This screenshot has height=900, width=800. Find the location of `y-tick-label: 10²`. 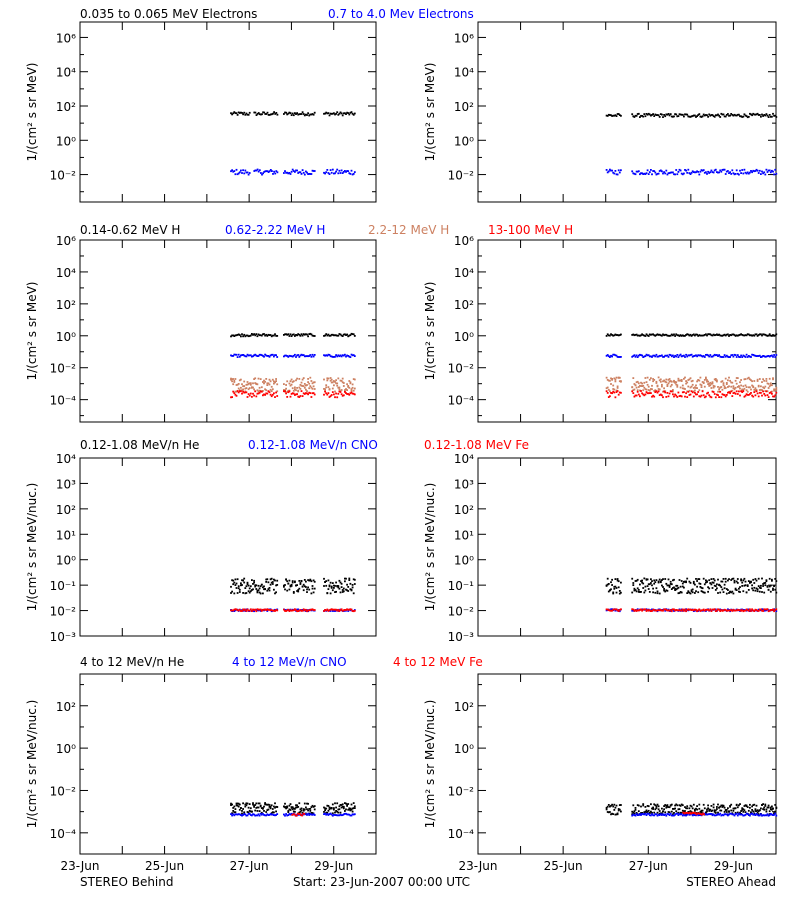

y-tick-label: 10² is located at coordinates (464, 107).